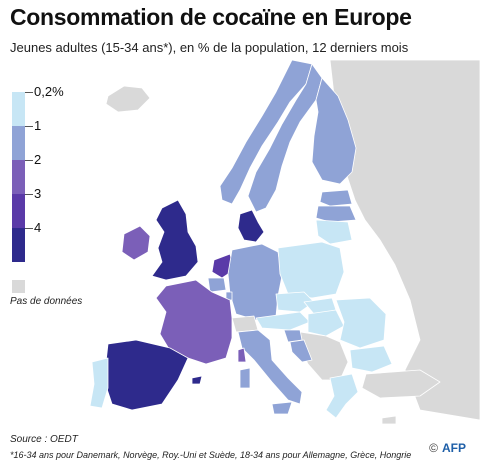 The height and width of the screenshot is (470, 480). I want to click on region-uk, so click(175, 240).